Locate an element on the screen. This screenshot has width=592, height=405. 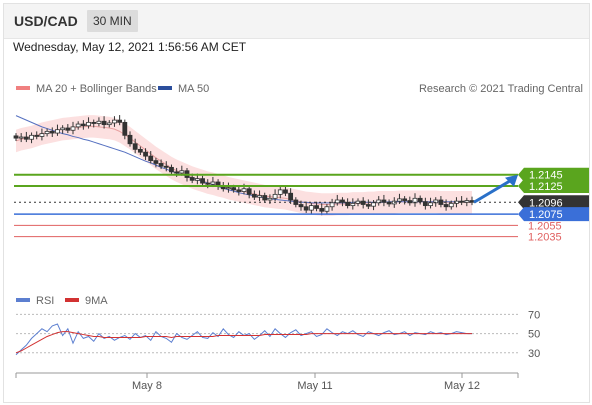
x-axis: May 8 May 11 May 12 is located at coordinates (267, 382).